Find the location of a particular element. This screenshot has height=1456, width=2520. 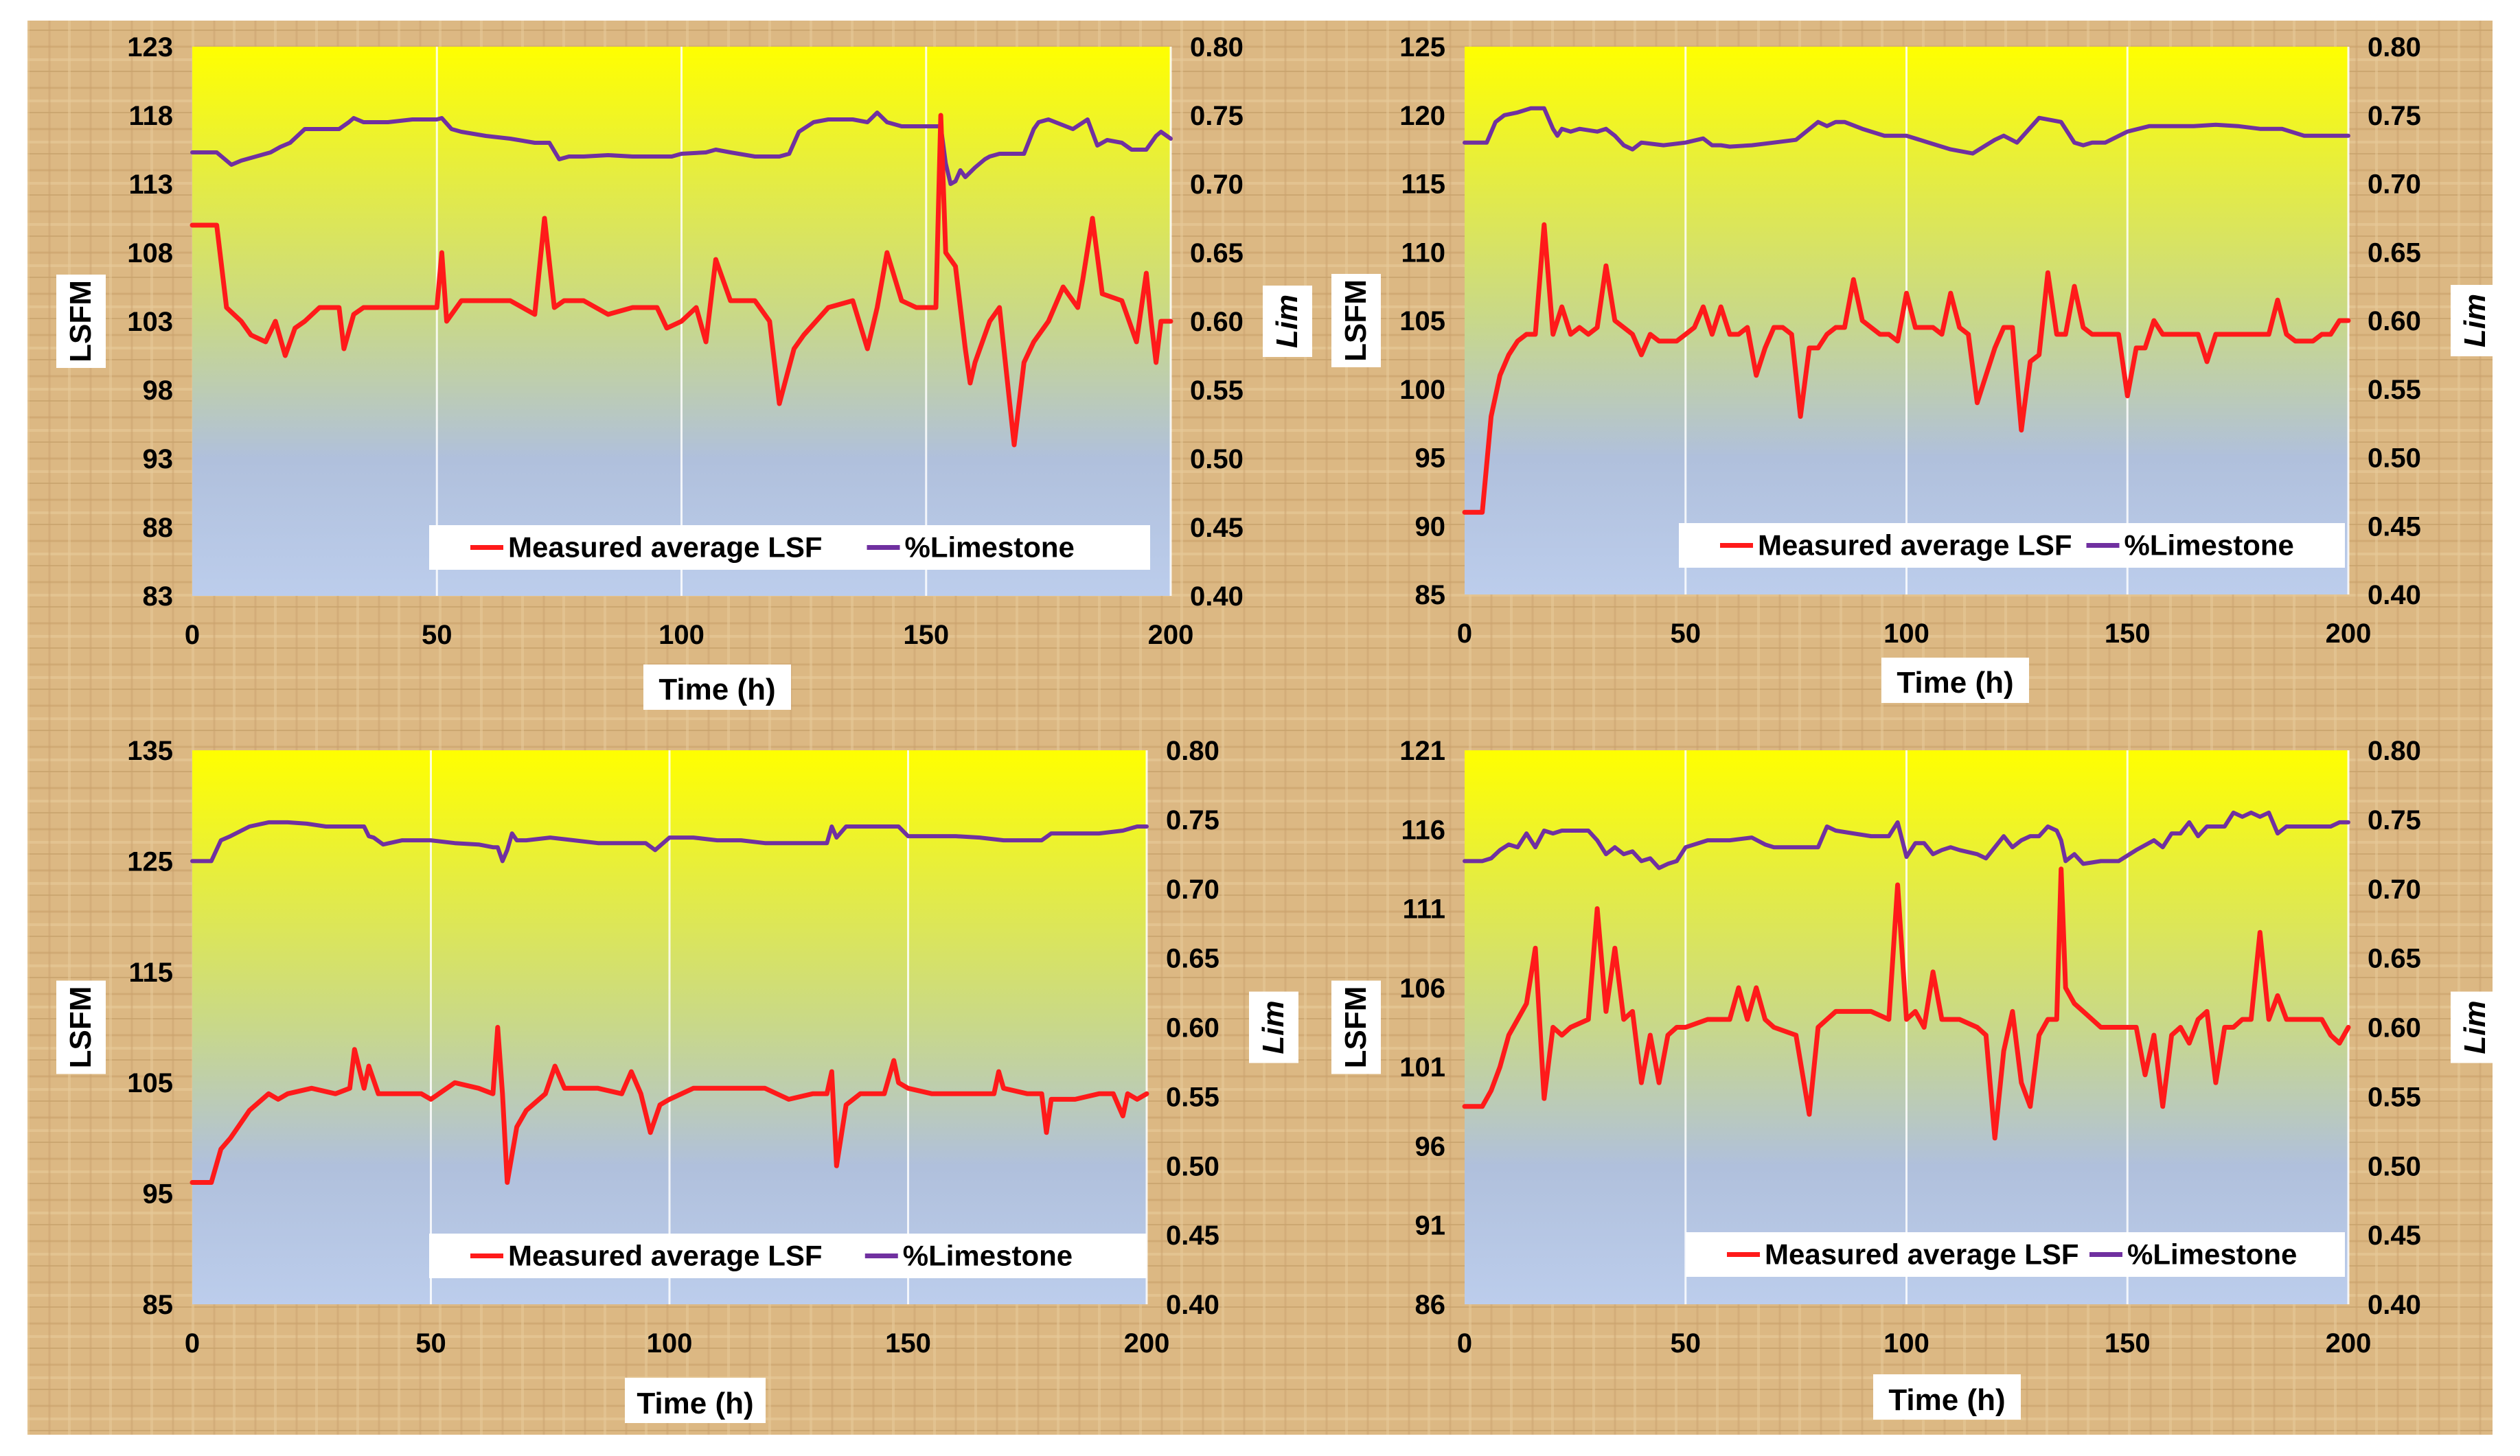

y-tick-label: 95 is located at coordinates (1431, 458).